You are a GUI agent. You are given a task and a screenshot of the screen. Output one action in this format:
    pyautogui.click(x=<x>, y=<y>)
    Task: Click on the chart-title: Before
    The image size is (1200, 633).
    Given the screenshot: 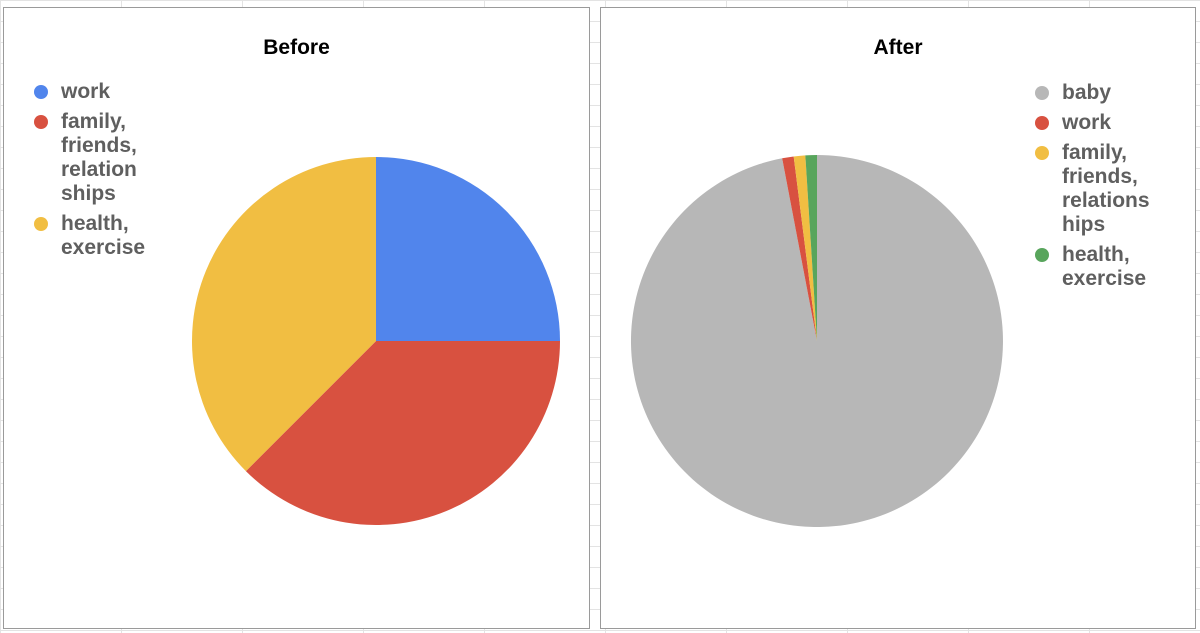 What is the action you would take?
    pyautogui.click(x=296, y=47)
    